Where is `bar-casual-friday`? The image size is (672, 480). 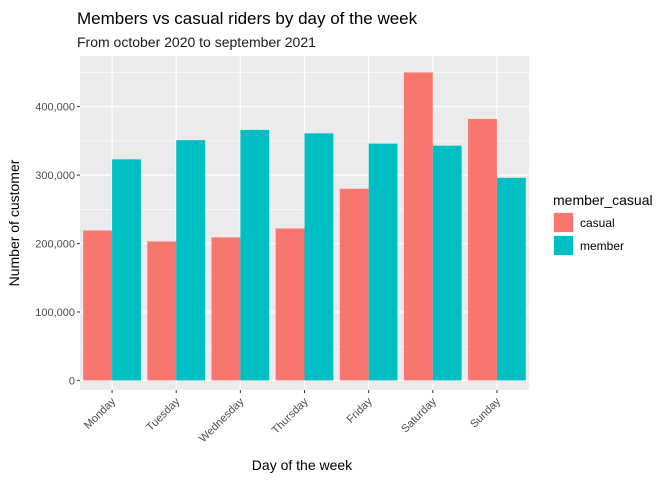 bar-casual-friday is located at coordinates (354, 284).